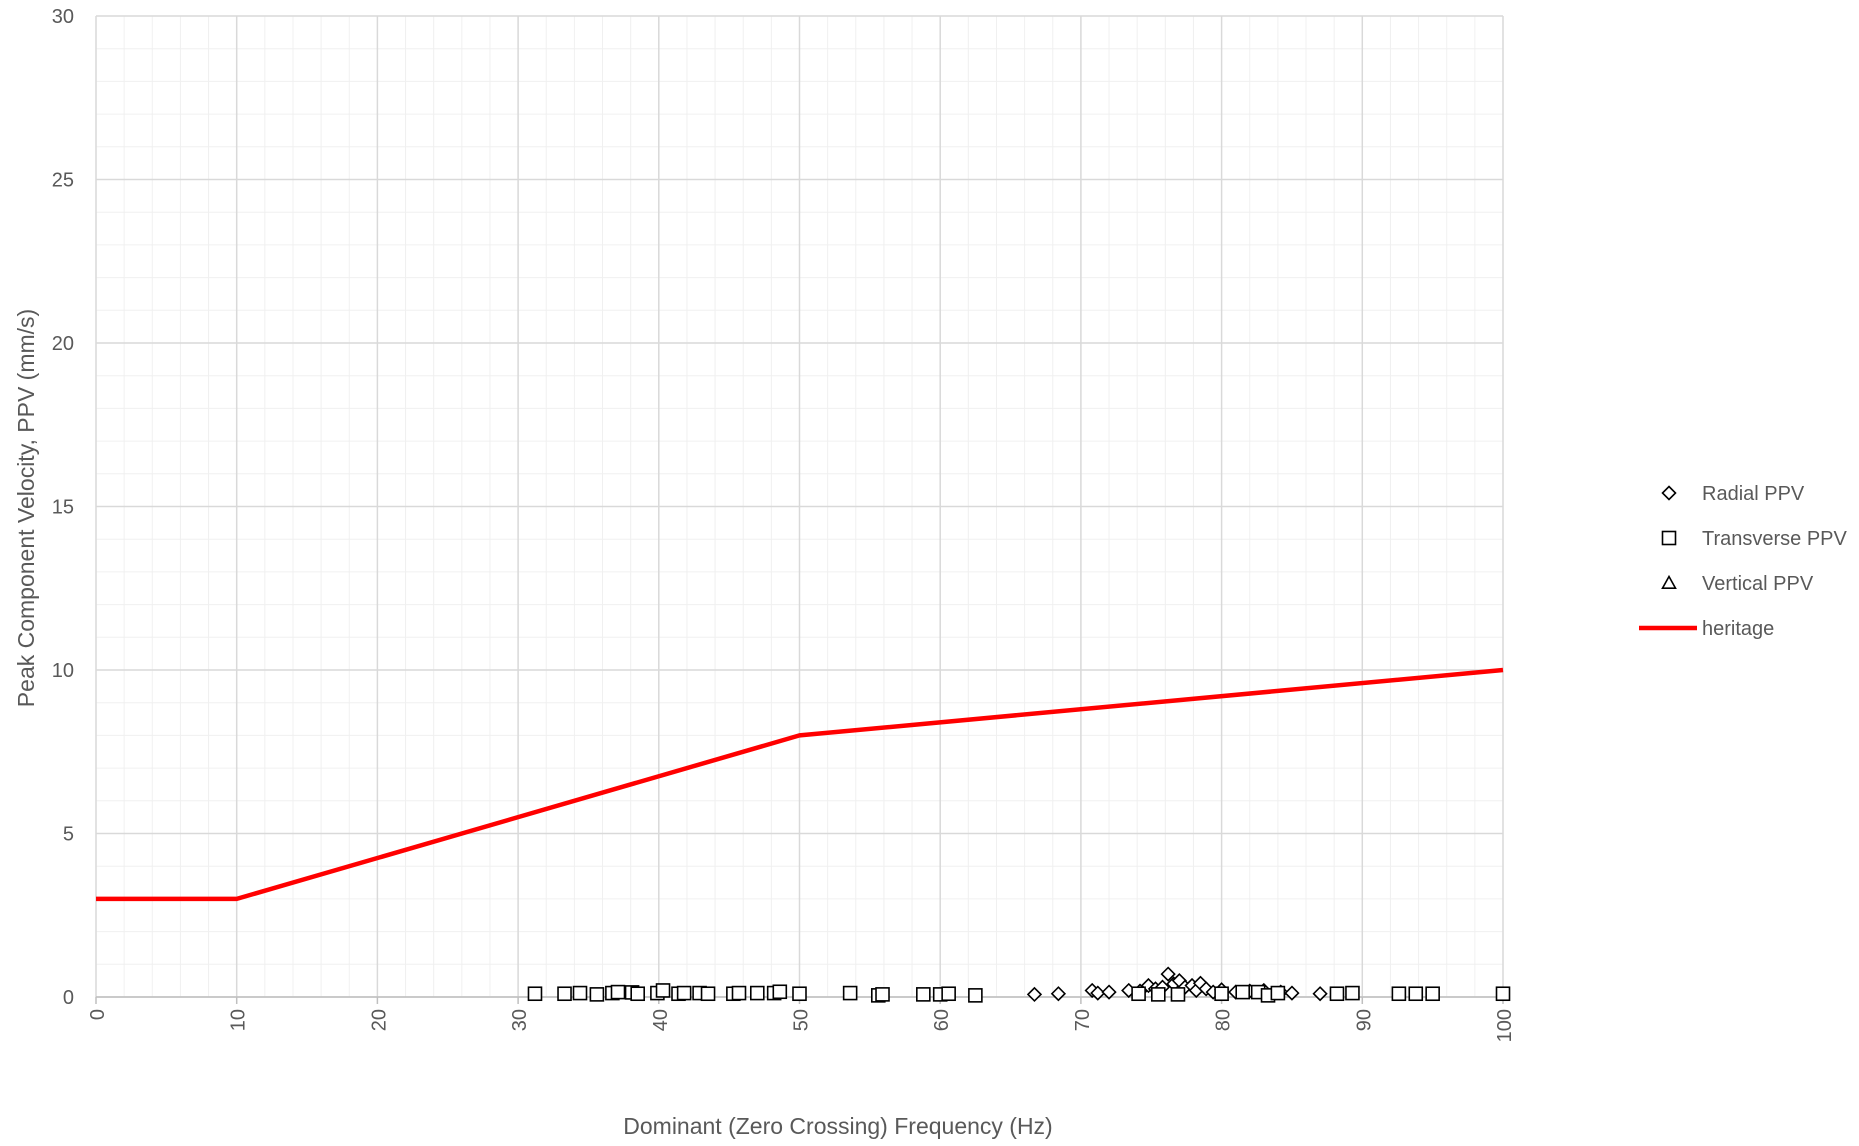 Image resolution: width=1859 pixels, height=1146 pixels. I want to click on y-tick-label: 20, so click(63, 344).